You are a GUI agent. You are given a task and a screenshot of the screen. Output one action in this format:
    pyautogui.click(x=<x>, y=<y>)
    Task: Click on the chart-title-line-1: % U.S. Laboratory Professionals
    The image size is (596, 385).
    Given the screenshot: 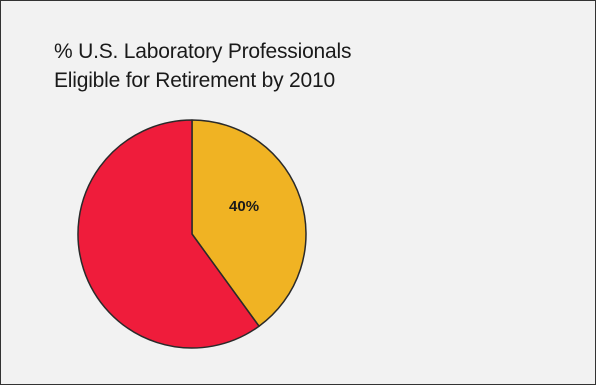 What is the action you would take?
    pyautogui.click(x=203, y=51)
    